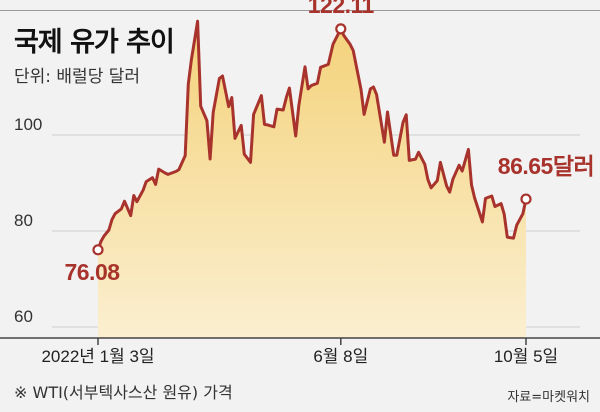 The width and height of the screenshot is (600, 412). What do you see at coordinates (94, 42) in the screenshot?
I see `chart-title: 국제 유가 추이` at bounding box center [94, 42].